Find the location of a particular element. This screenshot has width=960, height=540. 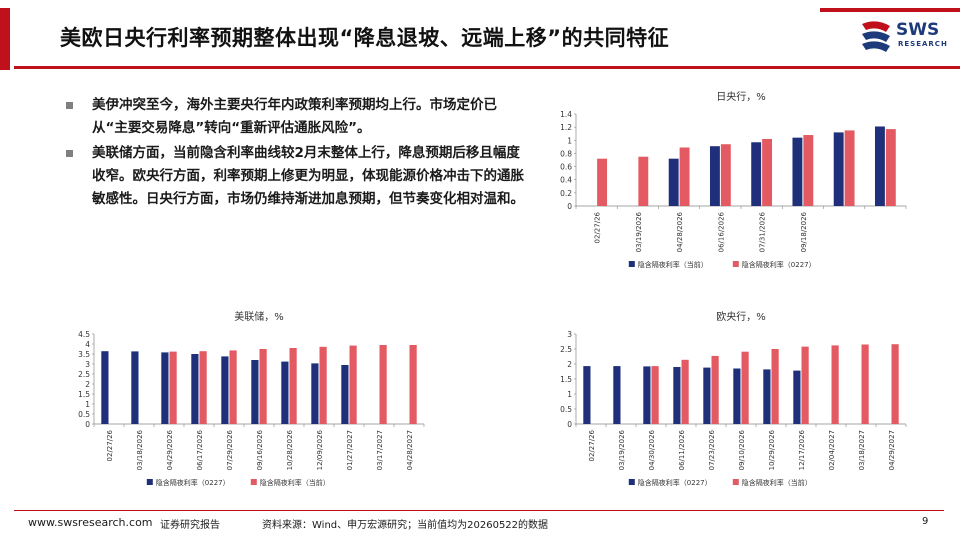

x-tick-label: 07/31/2026 is located at coordinates (763, 231).